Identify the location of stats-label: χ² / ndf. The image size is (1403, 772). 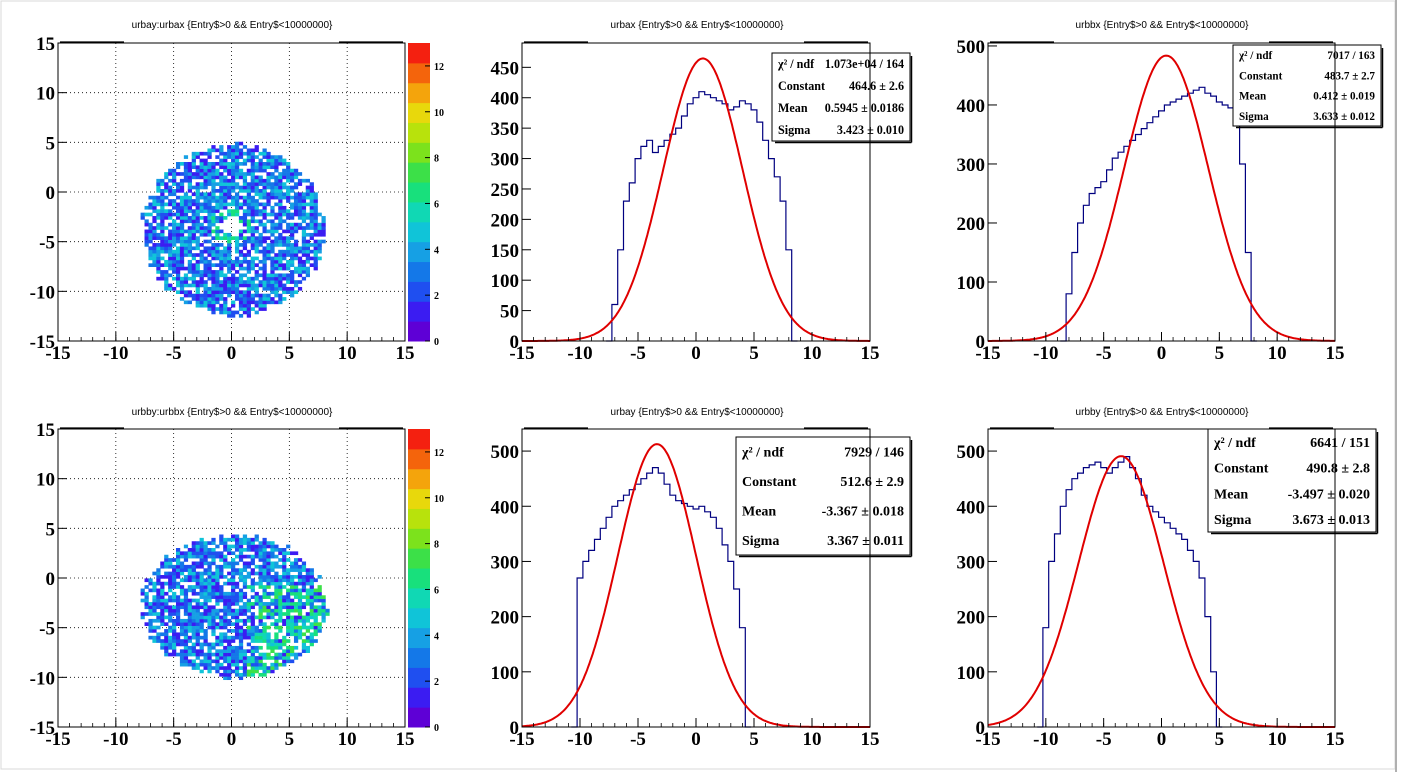
(796, 64).